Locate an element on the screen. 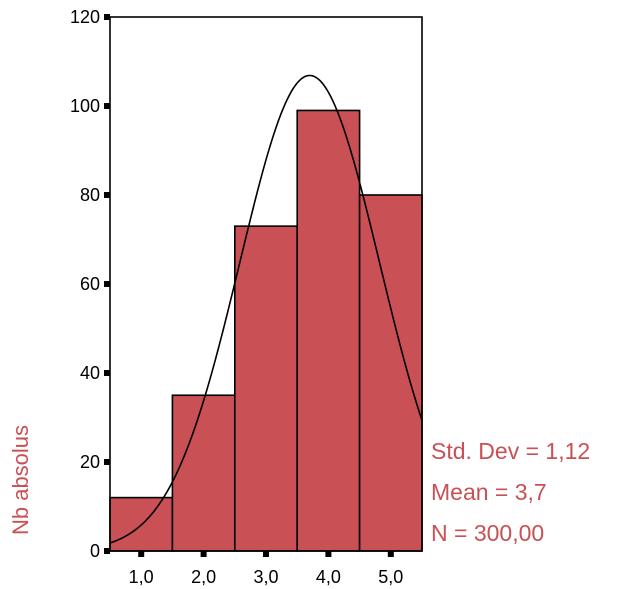 The height and width of the screenshot is (589, 631). y-axis-label: Nb absolus is located at coordinates (20, 480).